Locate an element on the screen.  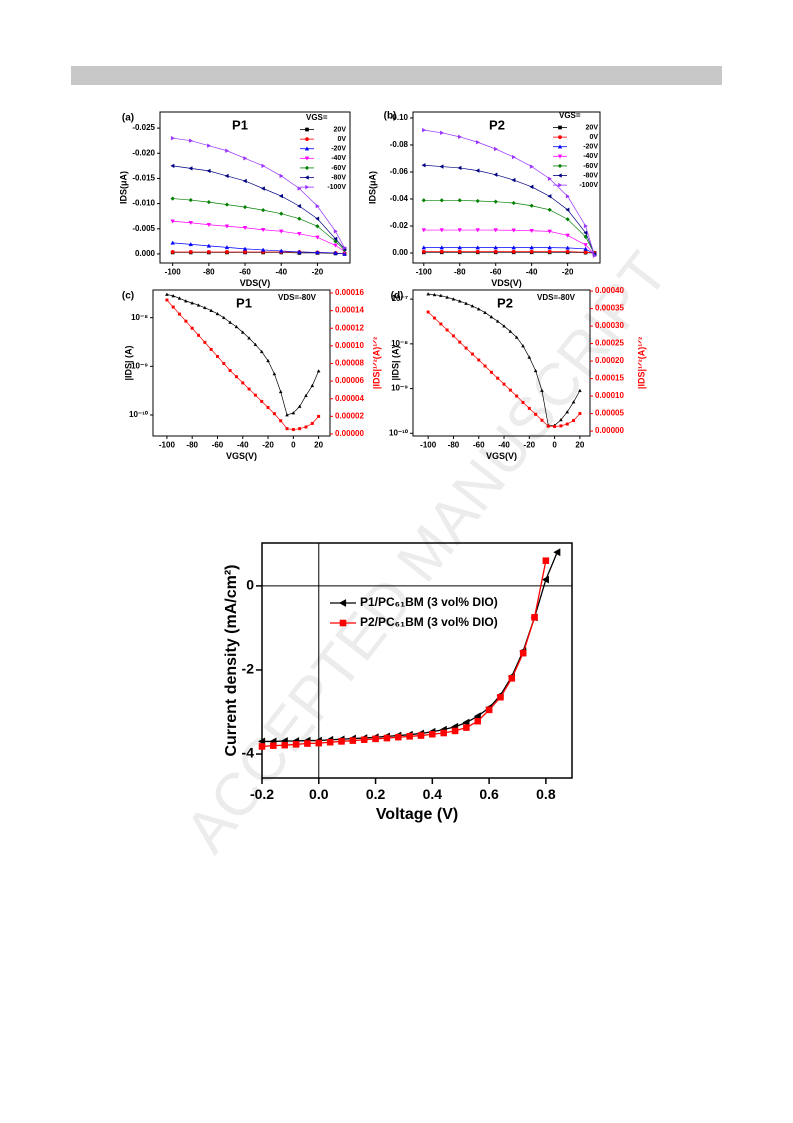
y2-tick-label: 0.00016 is located at coordinates (349, 292).